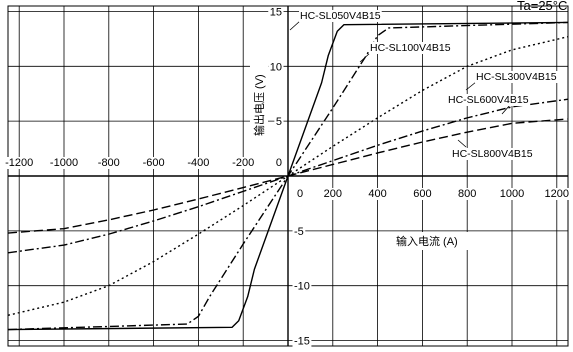 This screenshot has height=352, width=573. I want to click on tick-label: 600, so click(422, 194).